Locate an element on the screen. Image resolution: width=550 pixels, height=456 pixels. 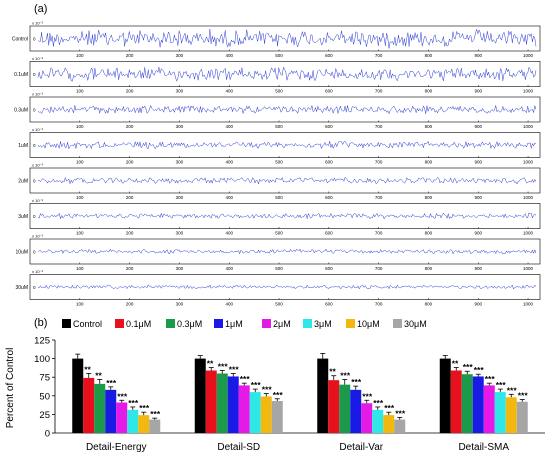
y-axis-label: Percent of Control is located at coordinates (10, 388).